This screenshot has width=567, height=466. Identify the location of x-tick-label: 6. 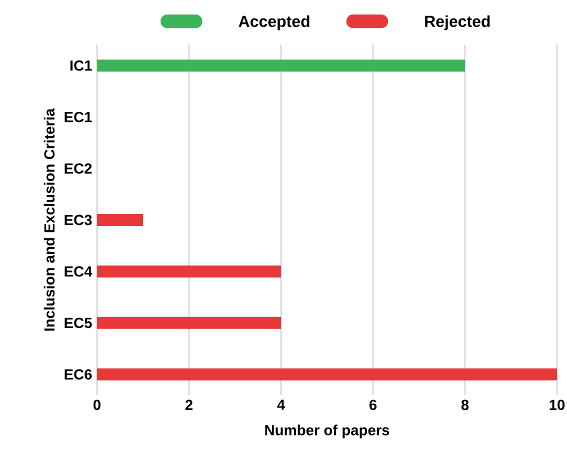
(373, 405).